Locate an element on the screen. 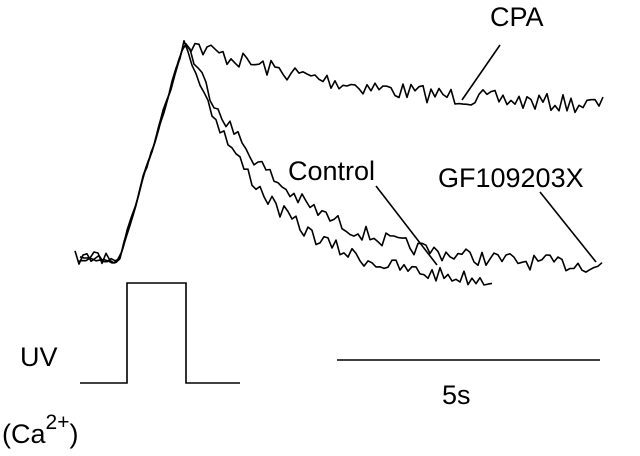 Image resolution: width=640 pixels, height=456 pixels. label-scale: 5s is located at coordinates (456, 395).